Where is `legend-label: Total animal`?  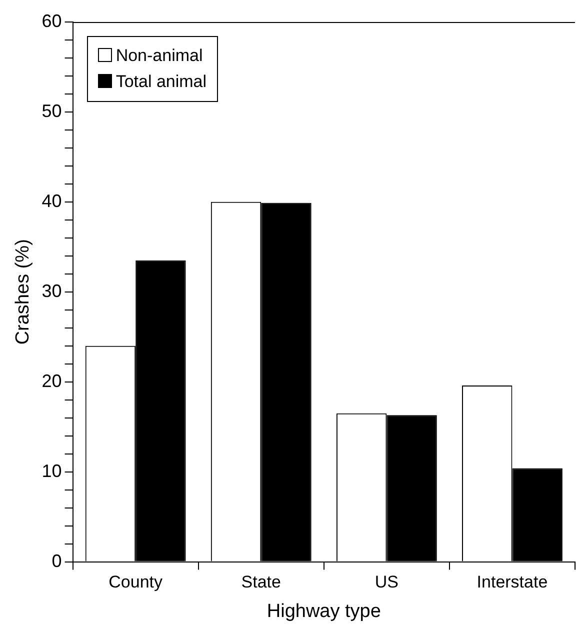
legend-label: Total animal is located at coordinates (160, 82).